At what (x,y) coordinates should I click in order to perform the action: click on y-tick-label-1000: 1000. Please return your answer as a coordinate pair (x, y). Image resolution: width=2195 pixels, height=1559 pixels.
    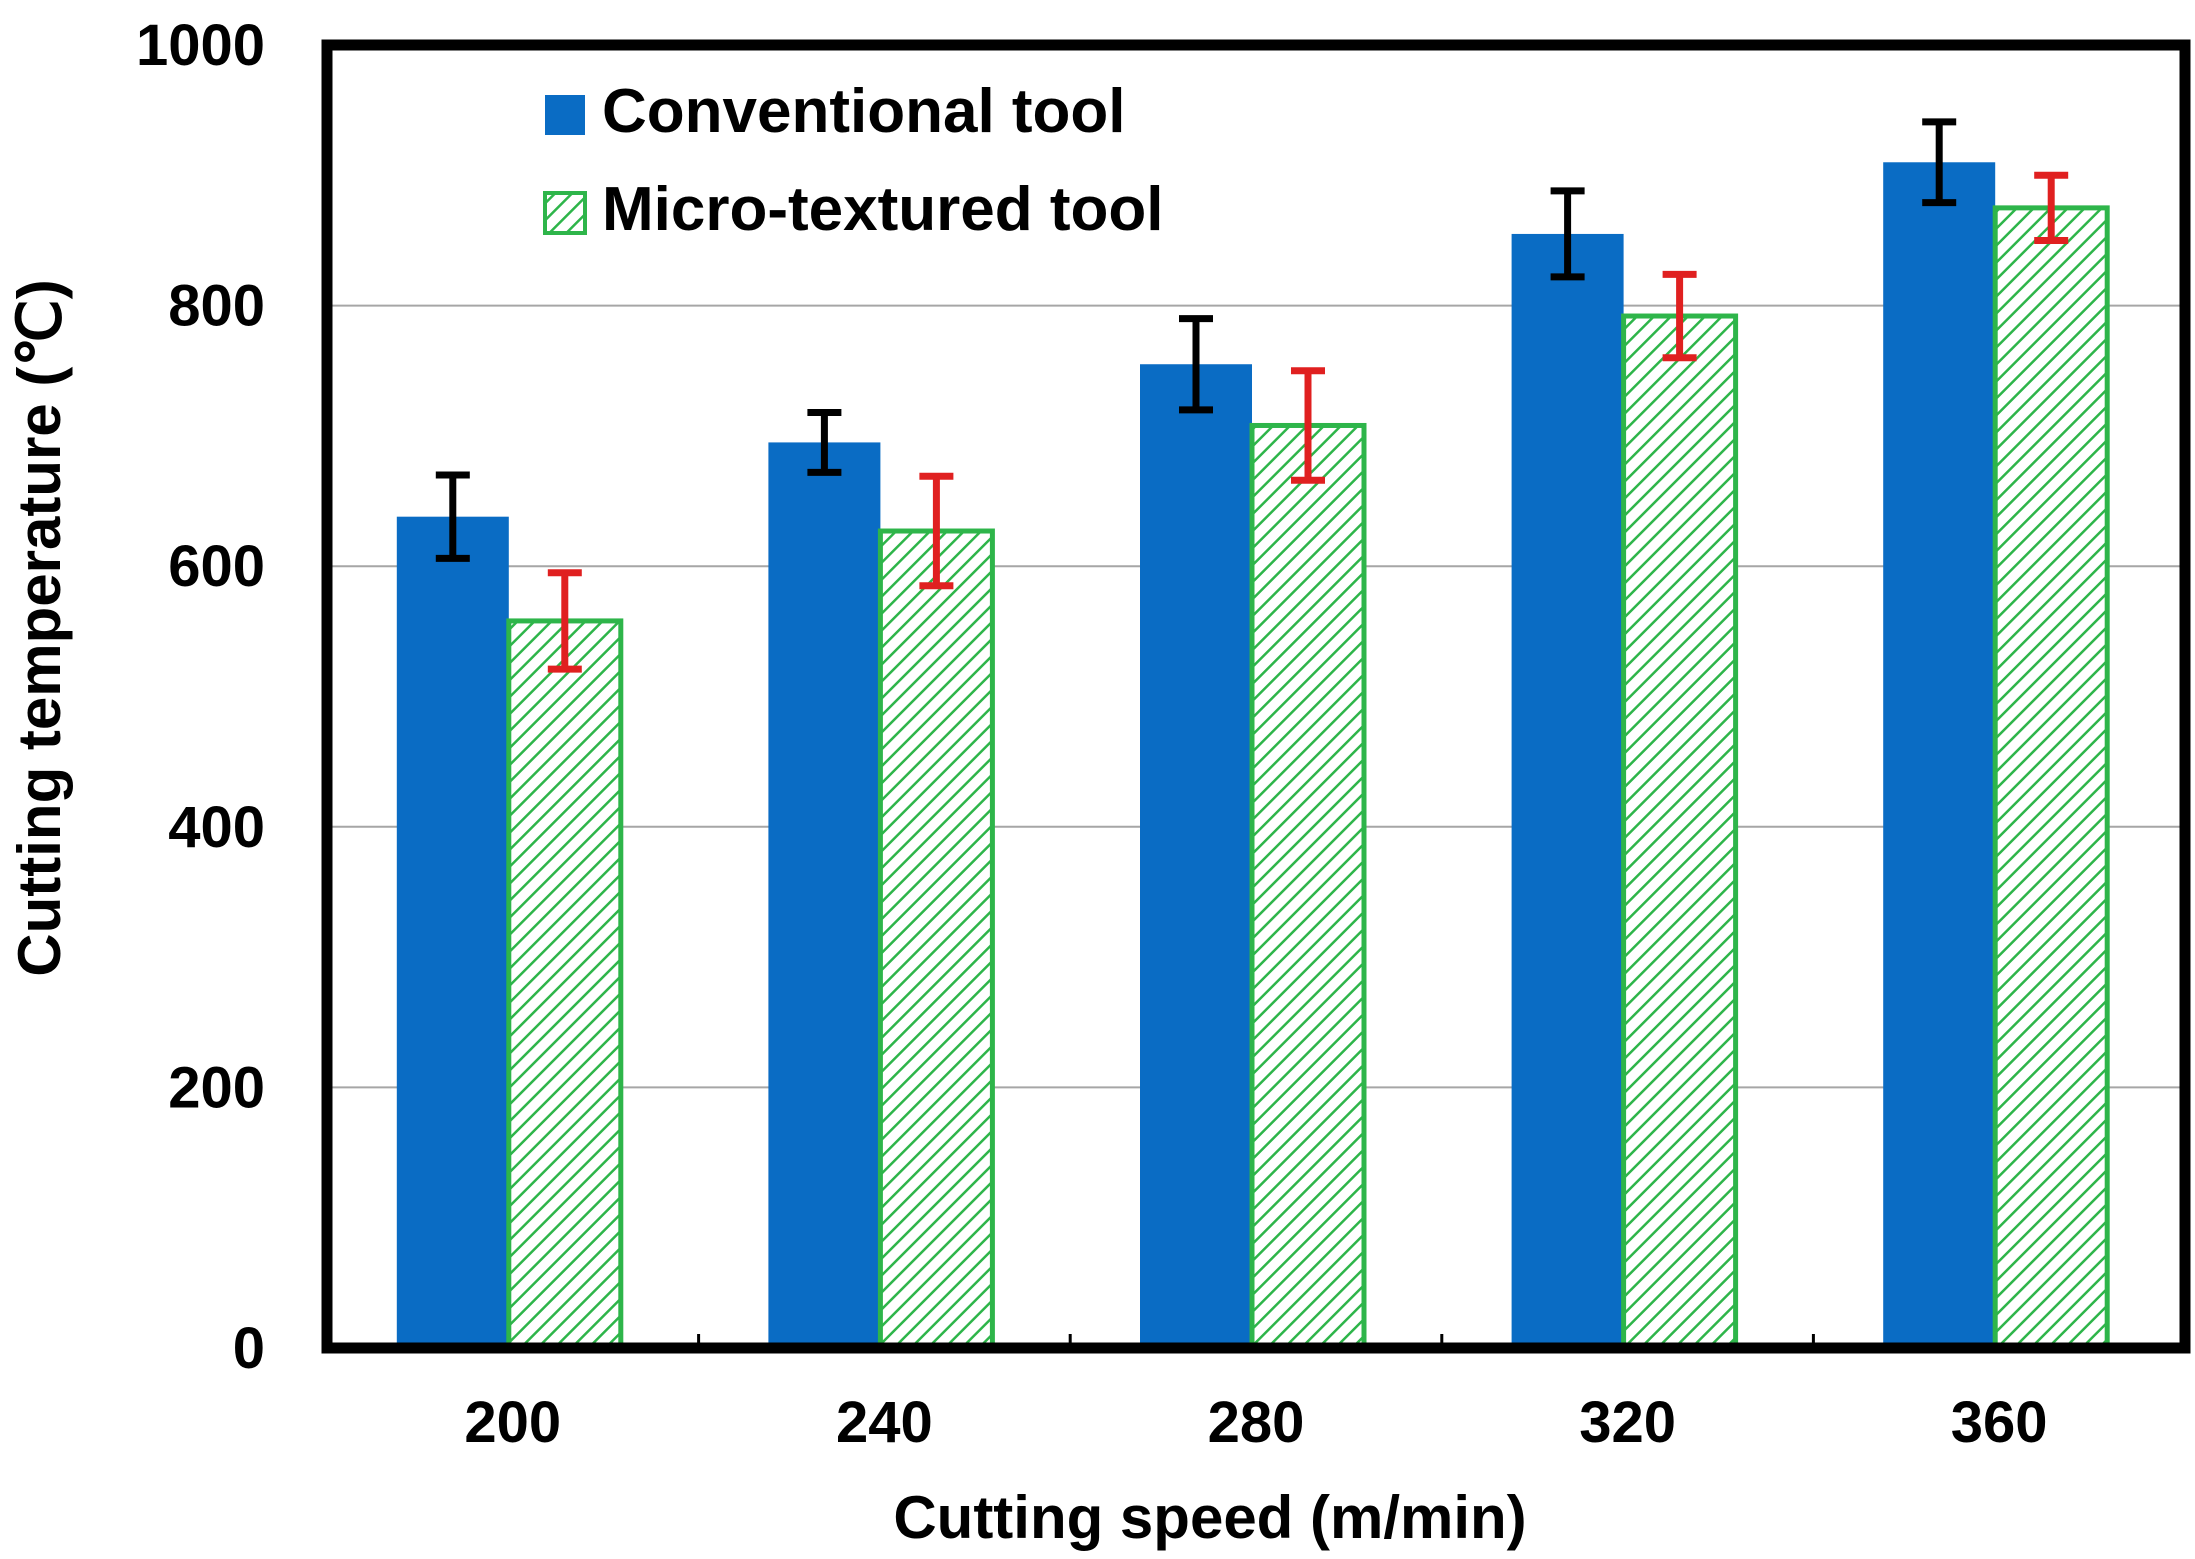
    Looking at the image, I should click on (200, 45).